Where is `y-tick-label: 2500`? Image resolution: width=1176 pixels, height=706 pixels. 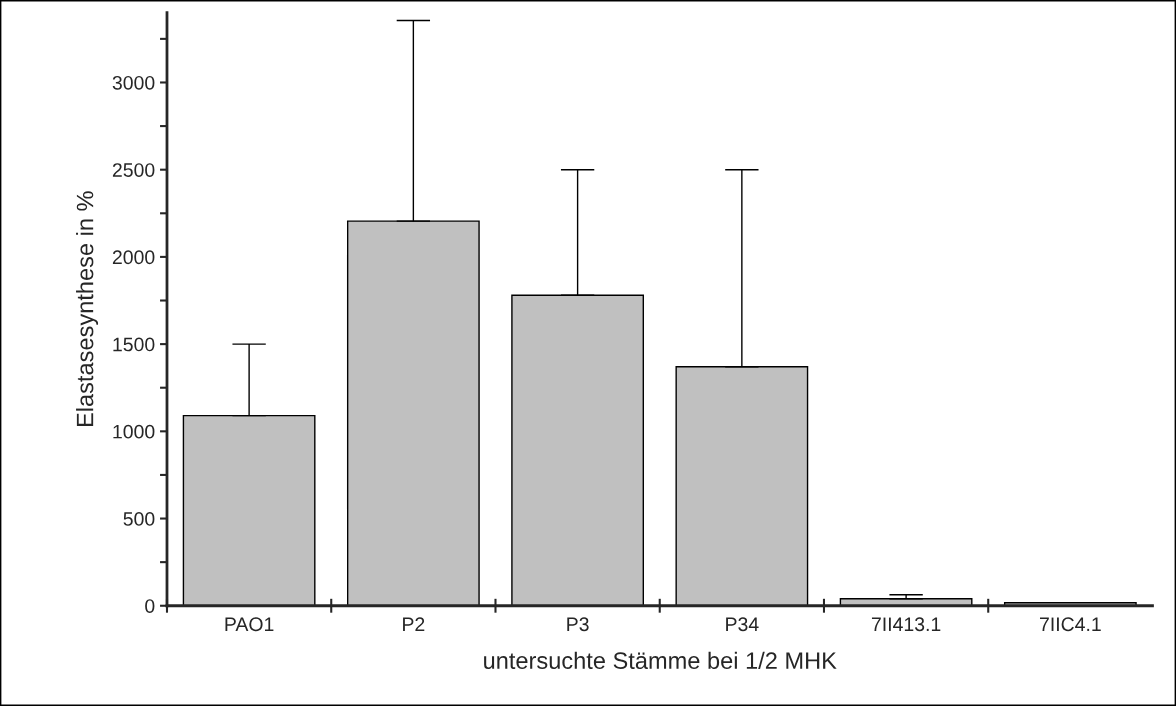 y-tick-label: 2500 is located at coordinates (133, 170).